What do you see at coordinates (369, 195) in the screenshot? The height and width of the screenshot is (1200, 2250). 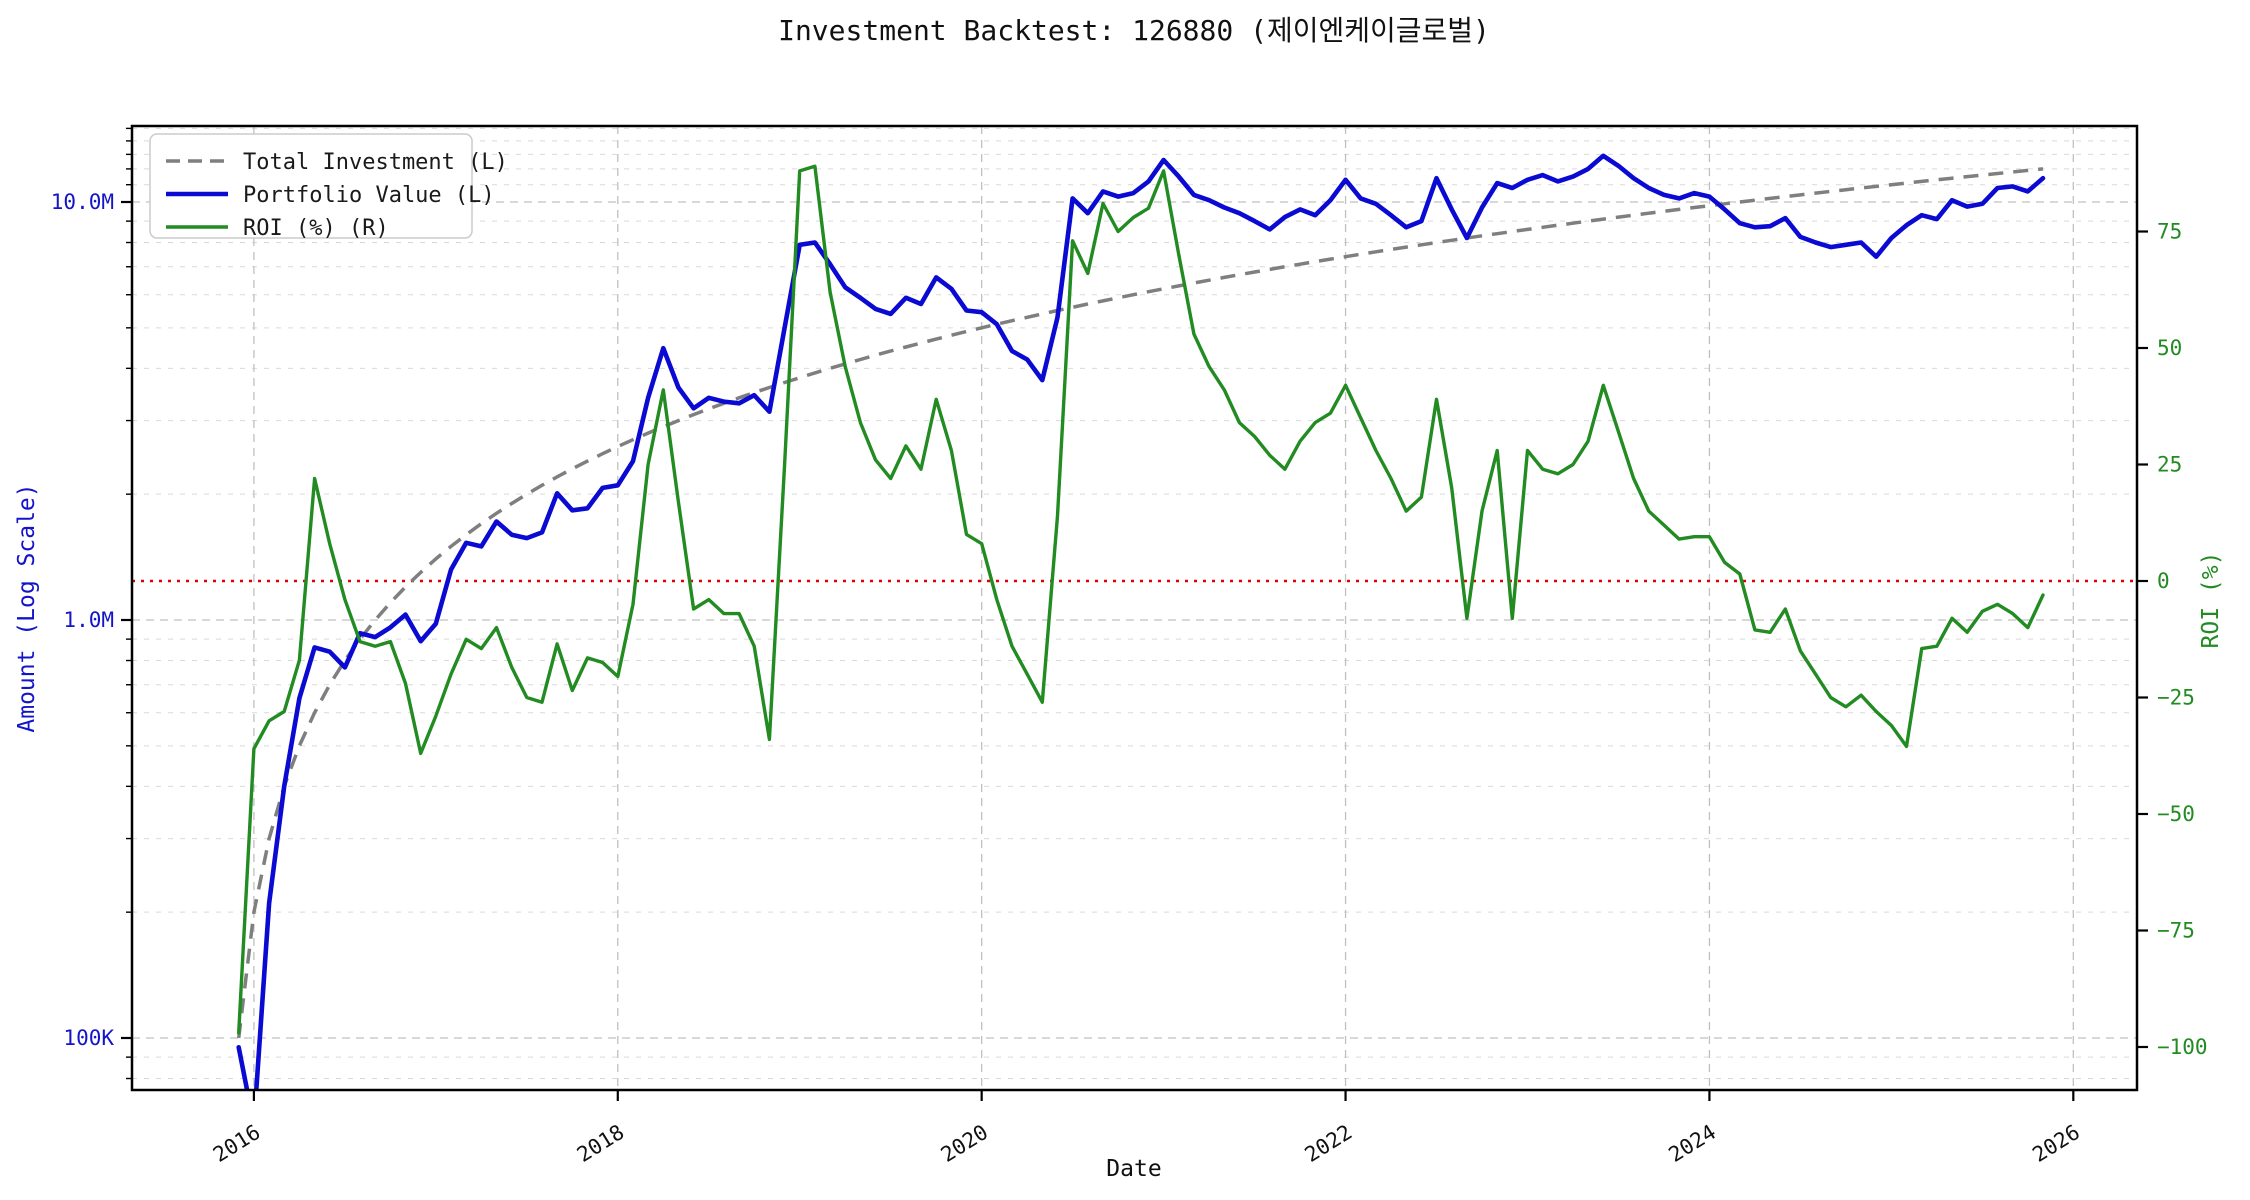 I see `legend-label-portfolio-value: Portfolio Value (L)` at bounding box center [369, 195].